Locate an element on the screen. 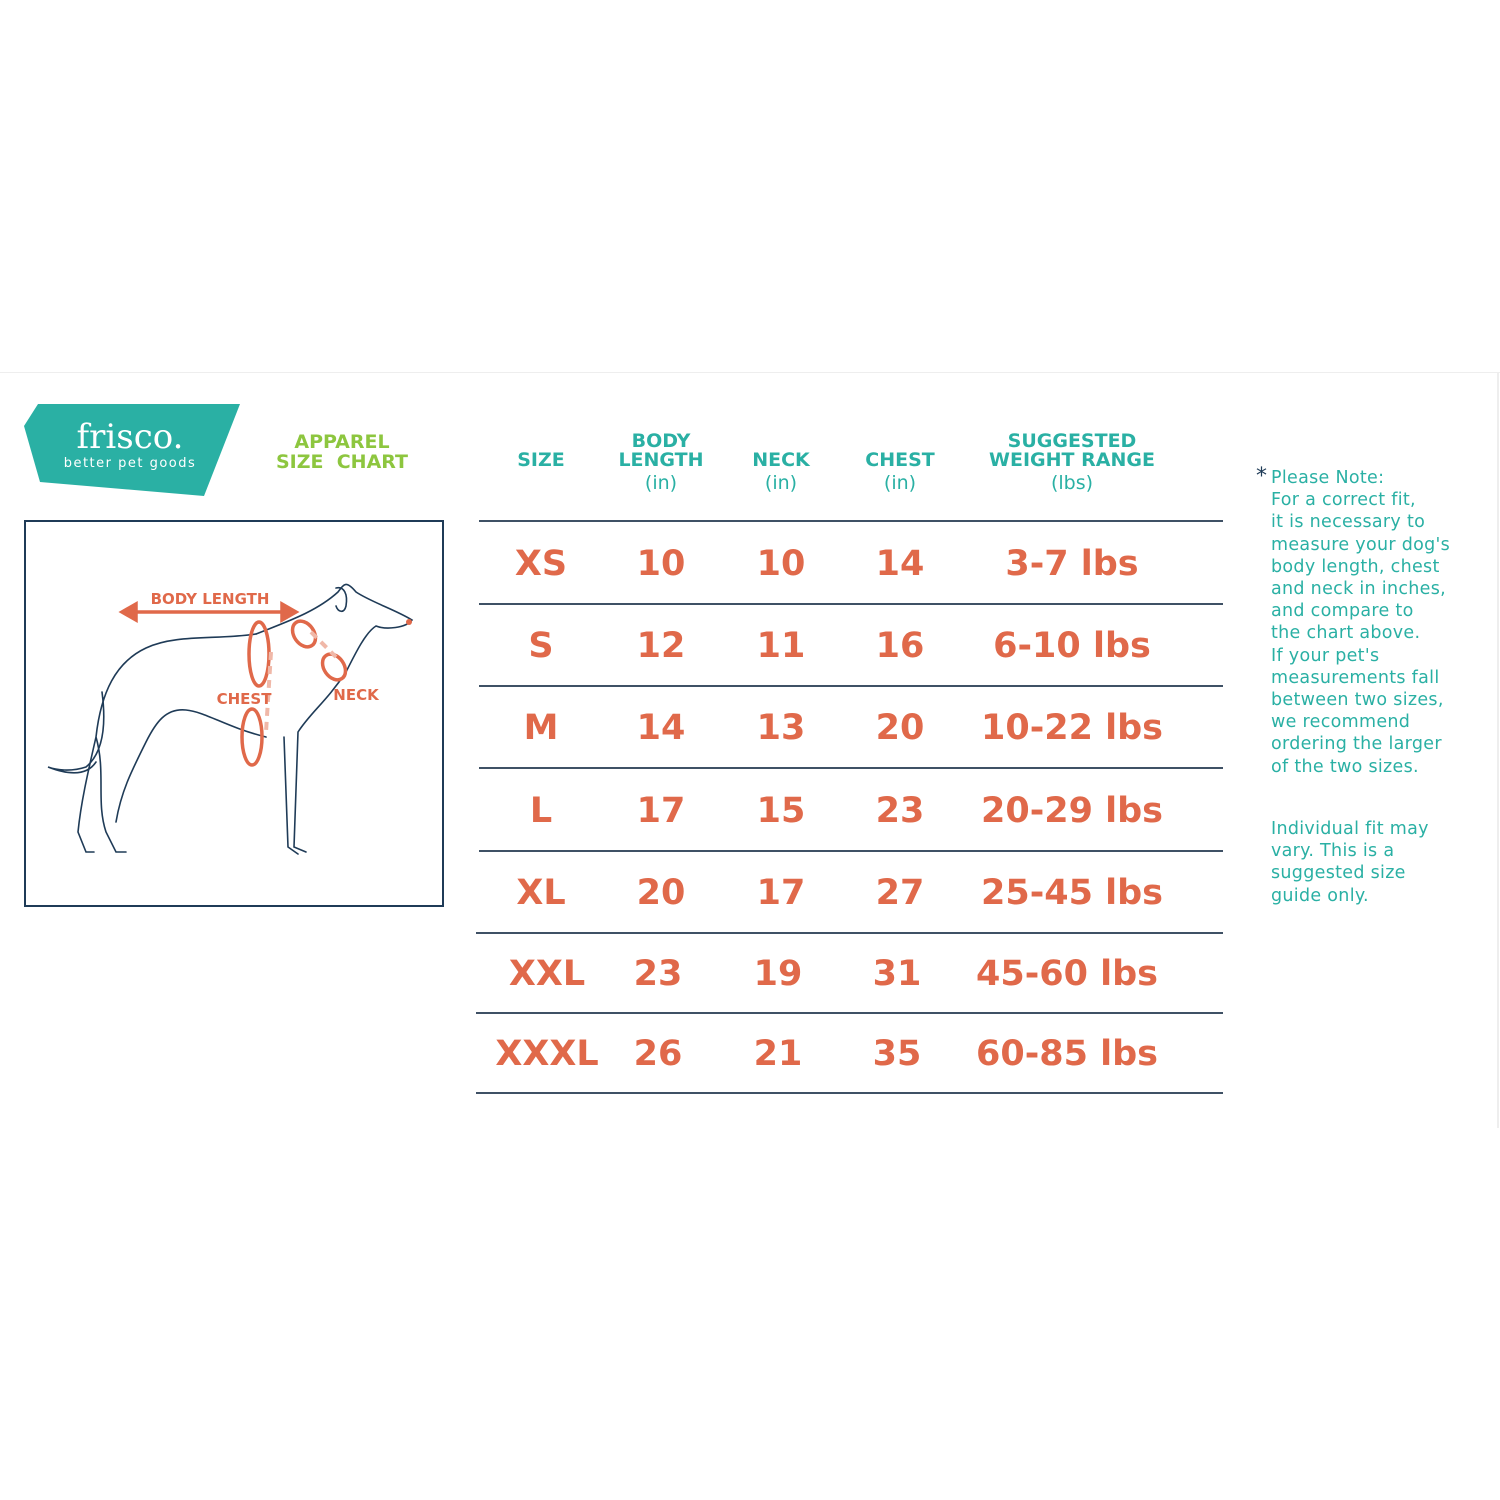 This screenshot has height=1500, width=1500. size-cell: M is located at coordinates (541, 728).